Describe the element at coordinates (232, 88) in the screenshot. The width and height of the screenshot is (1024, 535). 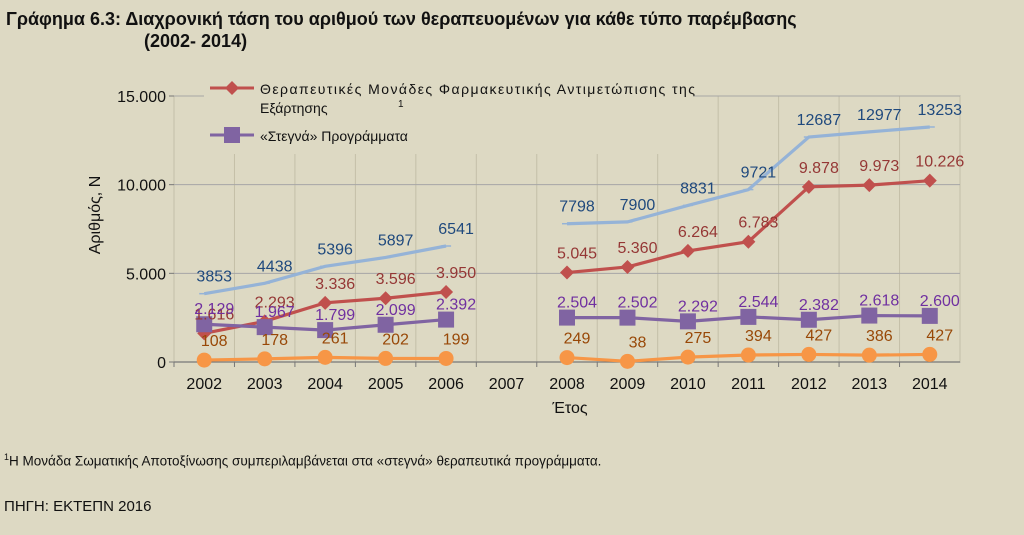
I see `legend-marker-pharma` at that location.